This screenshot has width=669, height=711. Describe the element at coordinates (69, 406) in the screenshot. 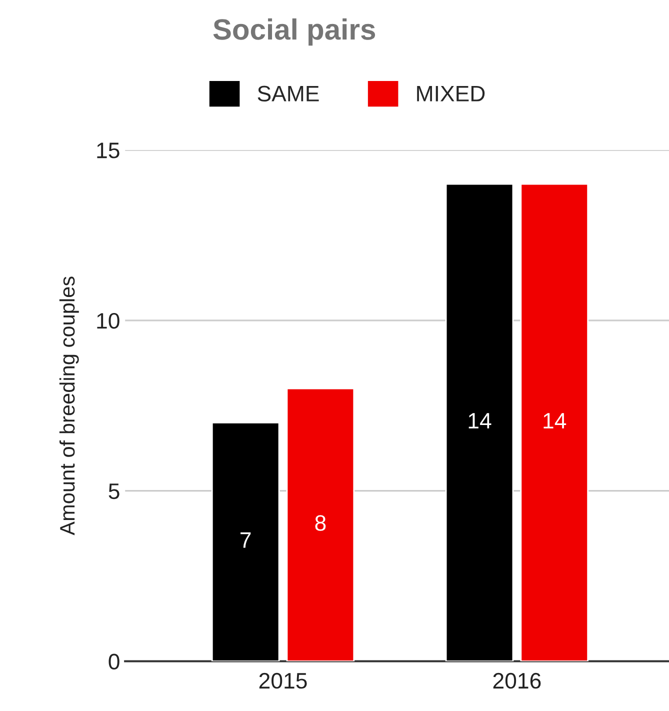

I see `y-axis-title: Amount of breeding couples` at that location.